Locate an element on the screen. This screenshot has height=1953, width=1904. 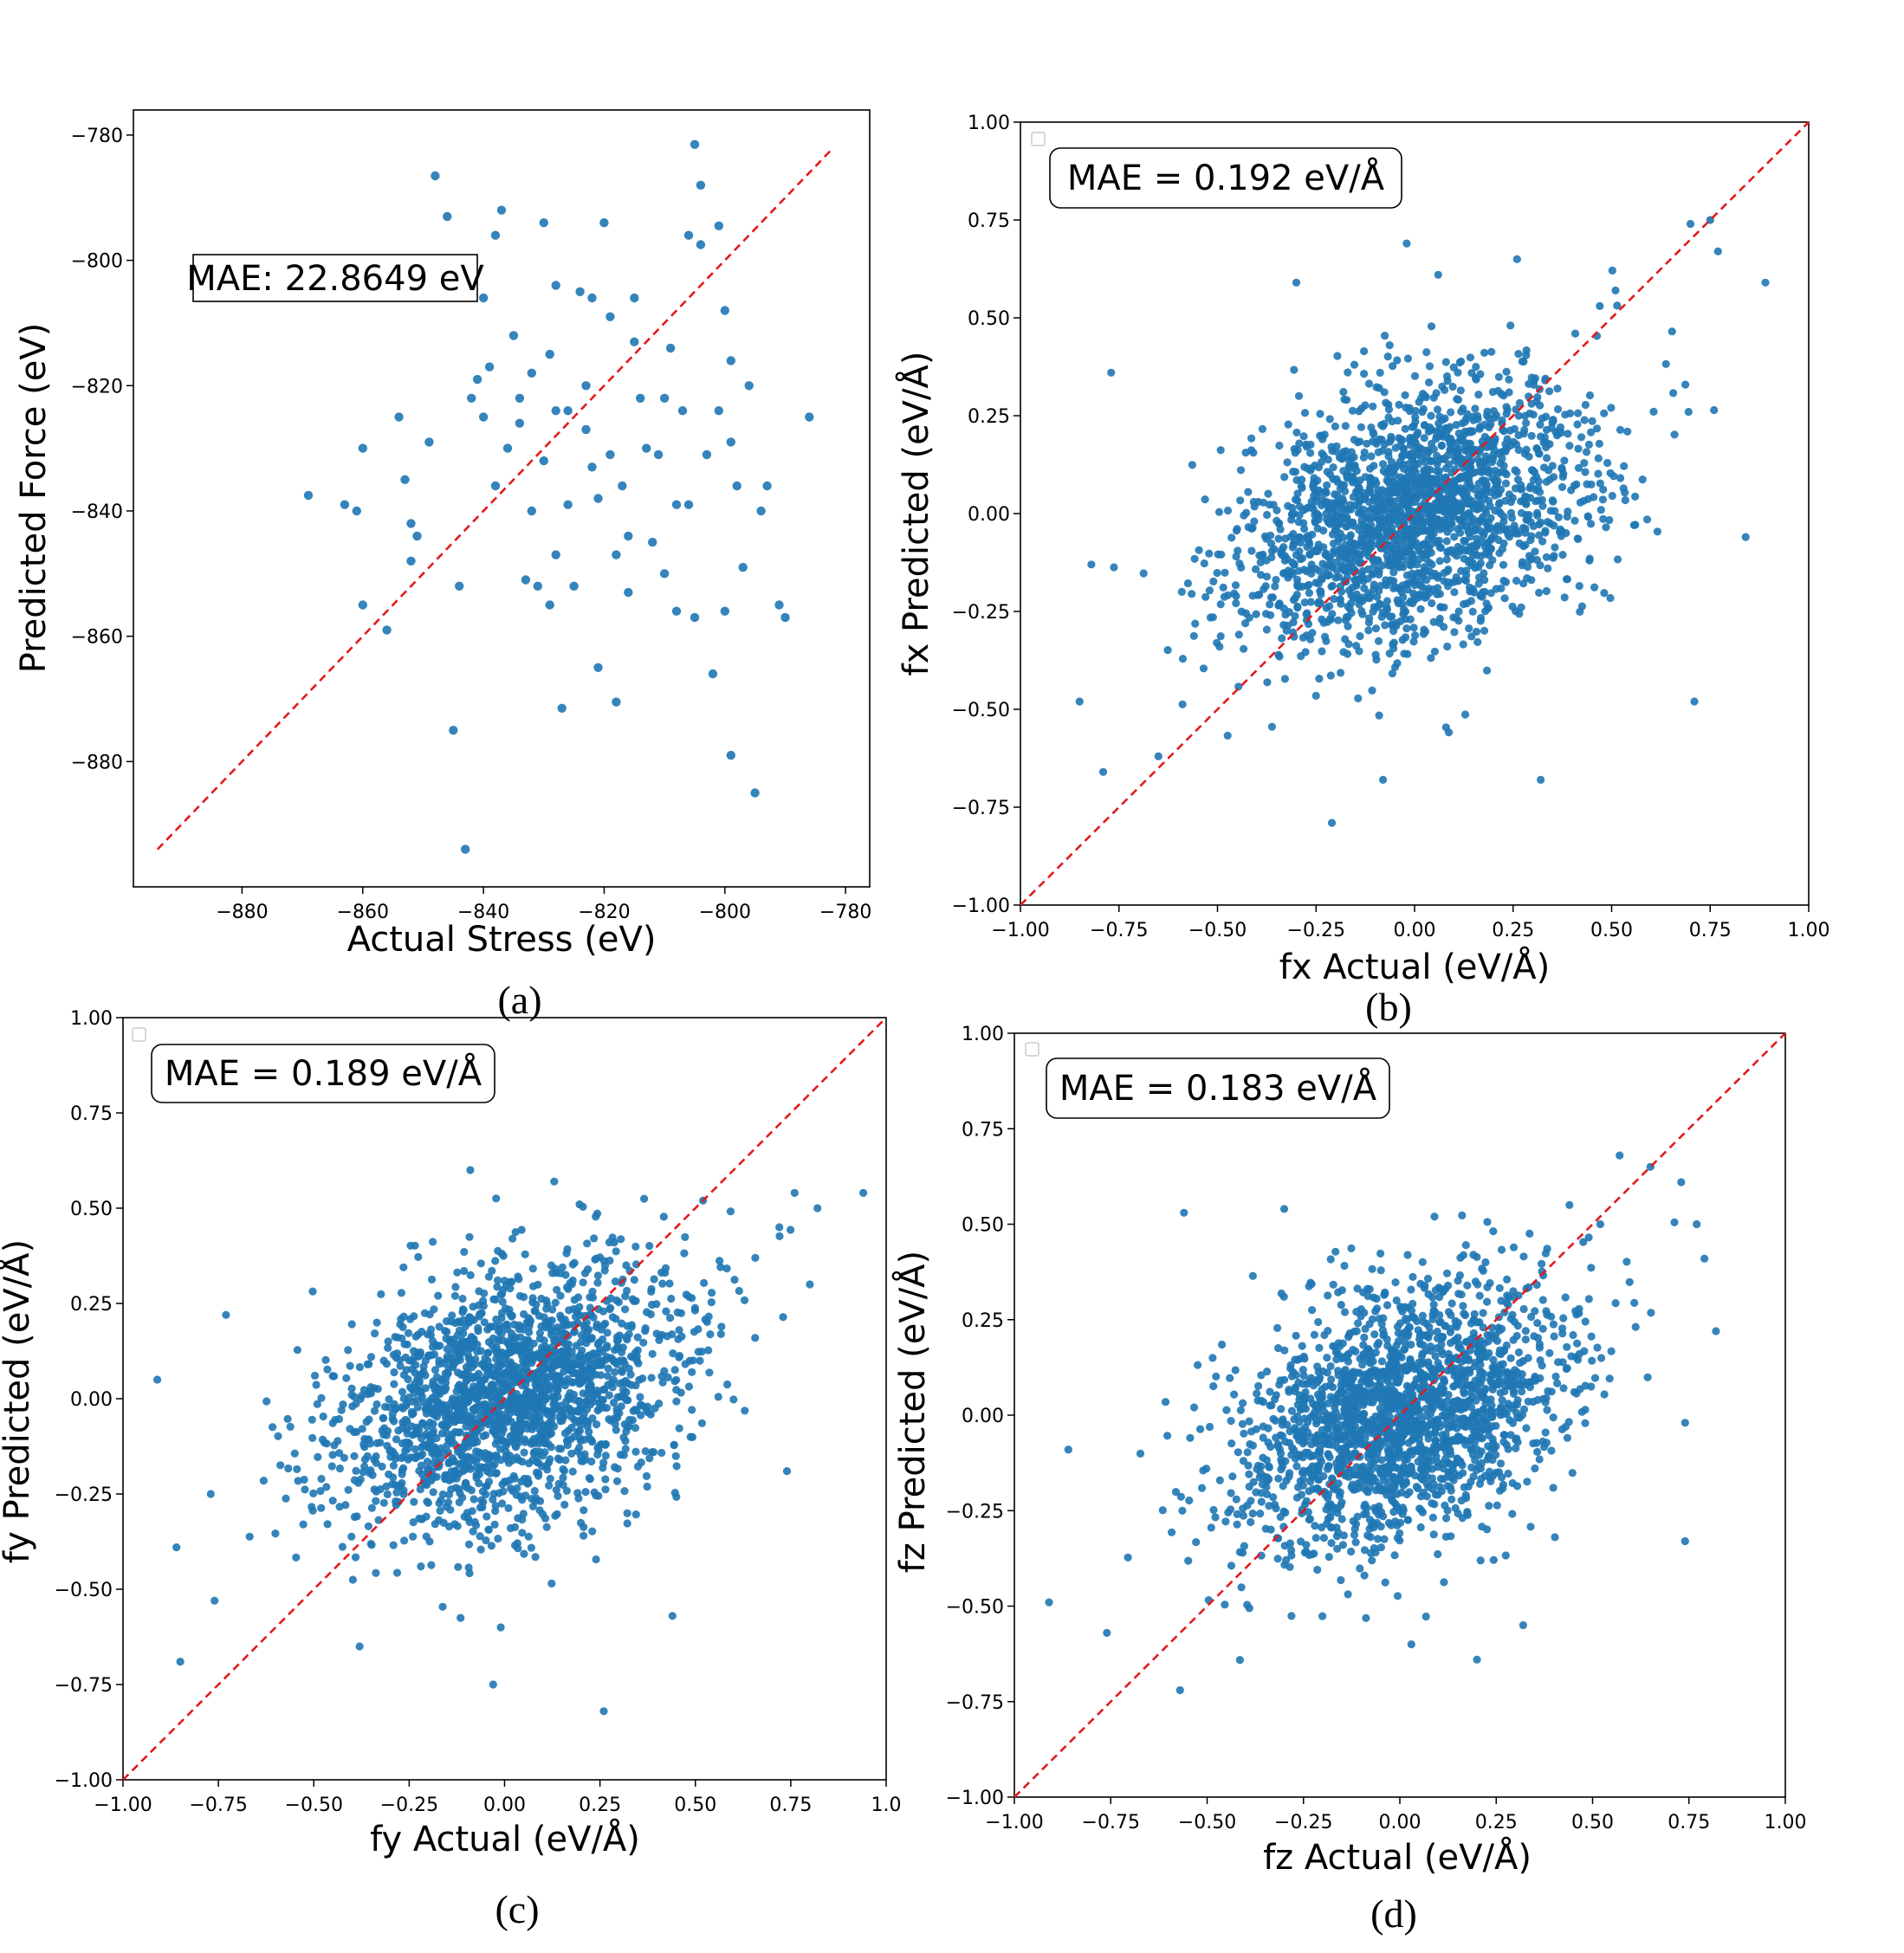
y-tick-label: −800 is located at coordinates (97, 262).